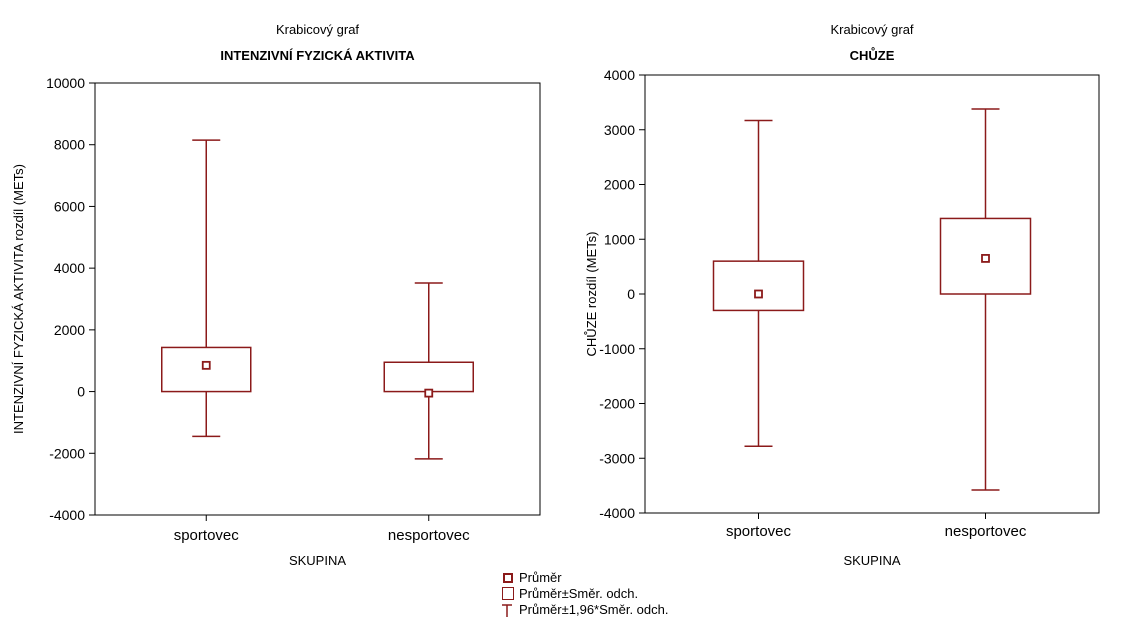 Image resolution: width=1132 pixels, height=621 pixels. What do you see at coordinates (507, 578) in the screenshot?
I see `mean-marker-icon` at bounding box center [507, 578].